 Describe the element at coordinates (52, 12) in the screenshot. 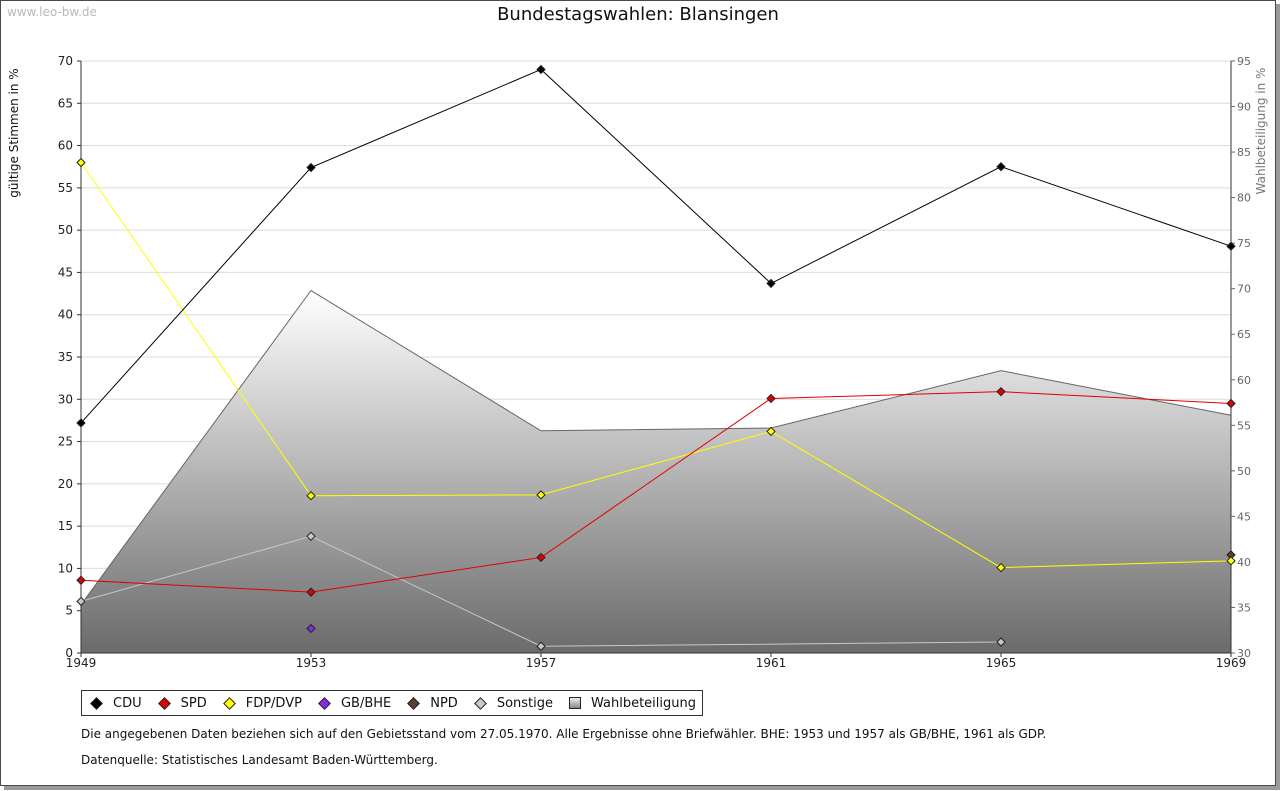

I see `watermark: www.leo-bw.de` at that location.